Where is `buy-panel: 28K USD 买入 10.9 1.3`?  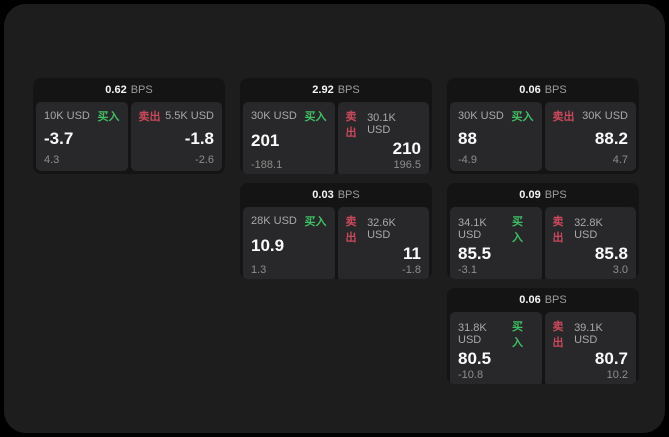
buy-panel: 28K USD 买入 10.9 1.3 is located at coordinates (289, 243).